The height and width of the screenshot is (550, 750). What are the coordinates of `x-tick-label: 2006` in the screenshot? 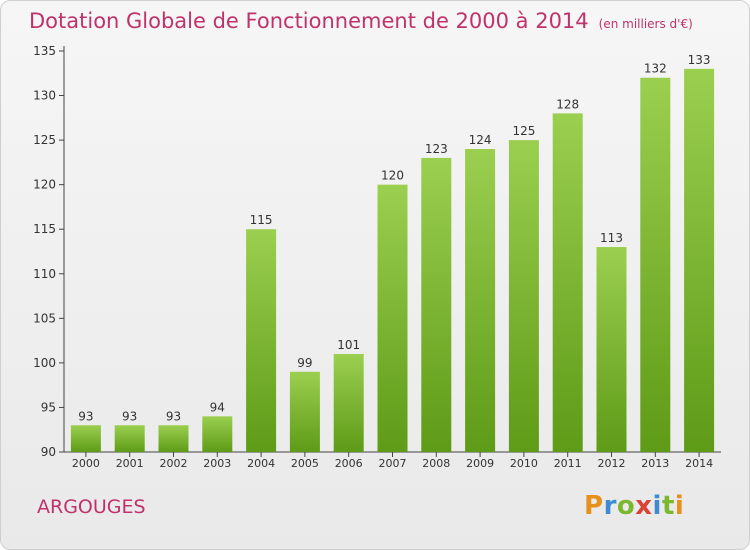 It's located at (349, 463).